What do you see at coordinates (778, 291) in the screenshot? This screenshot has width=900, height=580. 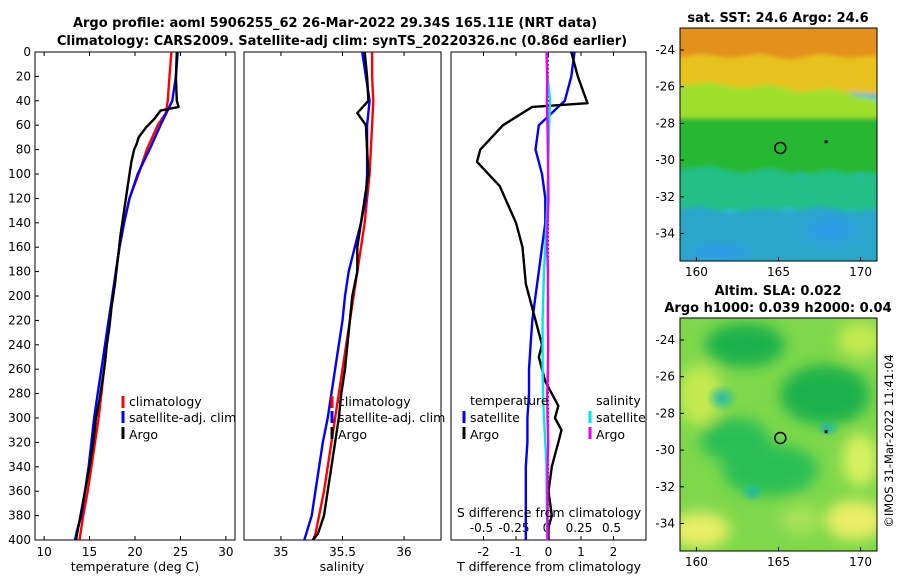 I see `sla-map-title-line1: Altim. SLA: 0.022` at bounding box center [778, 291].